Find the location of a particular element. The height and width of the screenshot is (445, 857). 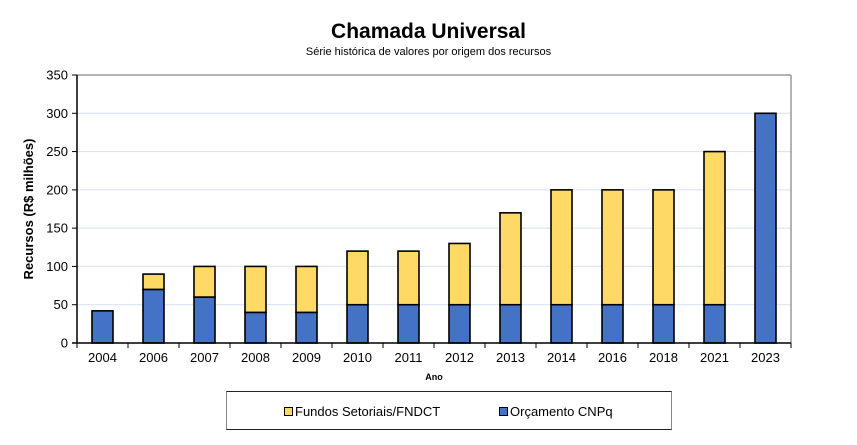

y-tick-label: 350 is located at coordinates (57, 75).